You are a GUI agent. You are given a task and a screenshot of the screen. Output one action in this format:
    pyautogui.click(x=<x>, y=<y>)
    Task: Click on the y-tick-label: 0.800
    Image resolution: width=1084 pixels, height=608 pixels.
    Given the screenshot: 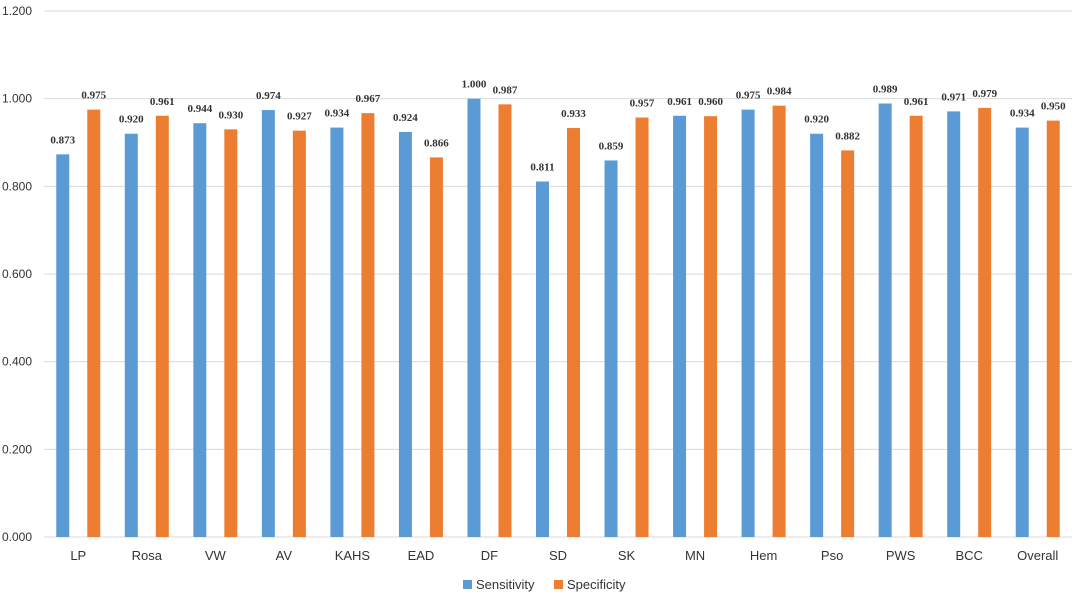 What is the action you would take?
    pyautogui.click(x=17, y=186)
    